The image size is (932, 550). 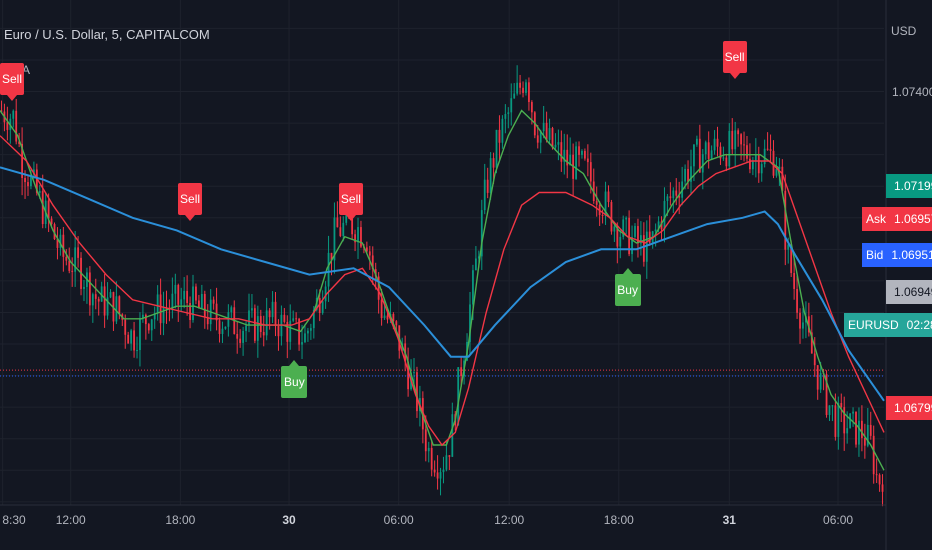 I want to click on symbol-title: Euro / U.S. Dollar, 5, CAPITALCOM, so click(x=107, y=34).